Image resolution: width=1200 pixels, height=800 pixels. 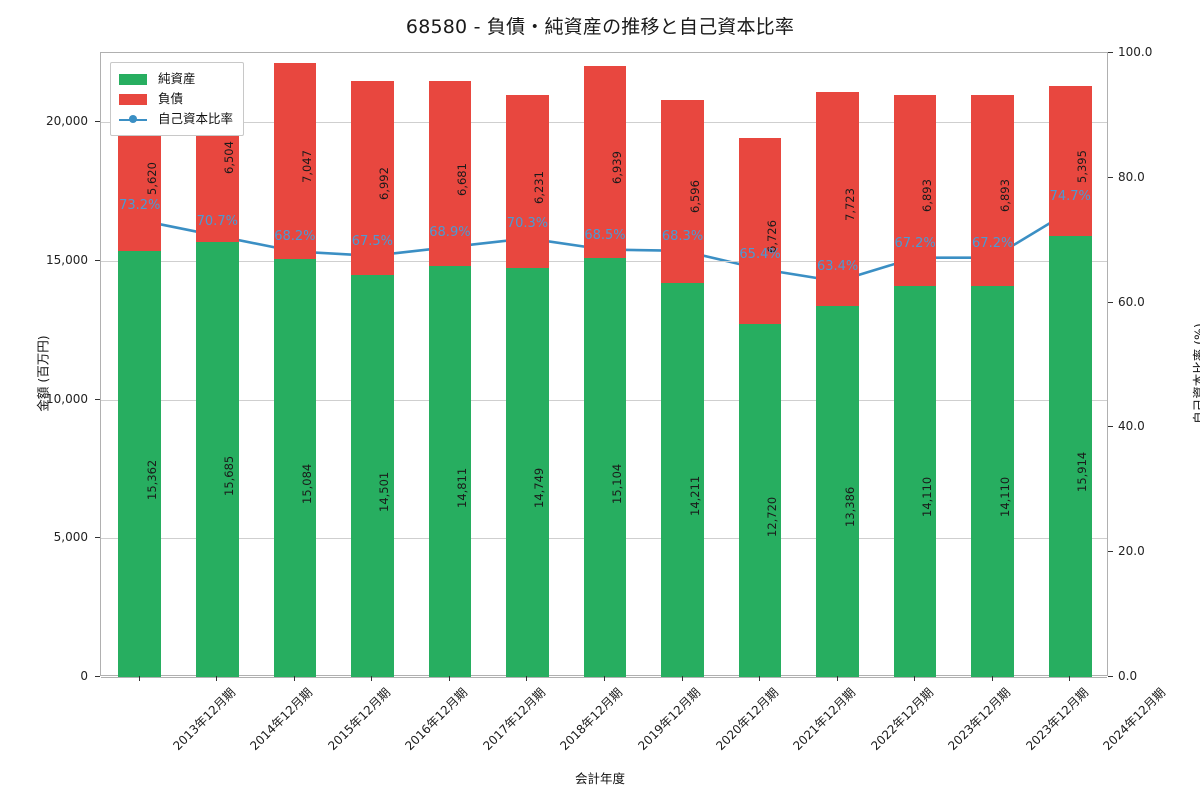 What do you see at coordinates (682, 236) in the screenshot?
I see `ratio-value-label: 68.3%` at bounding box center [682, 236].